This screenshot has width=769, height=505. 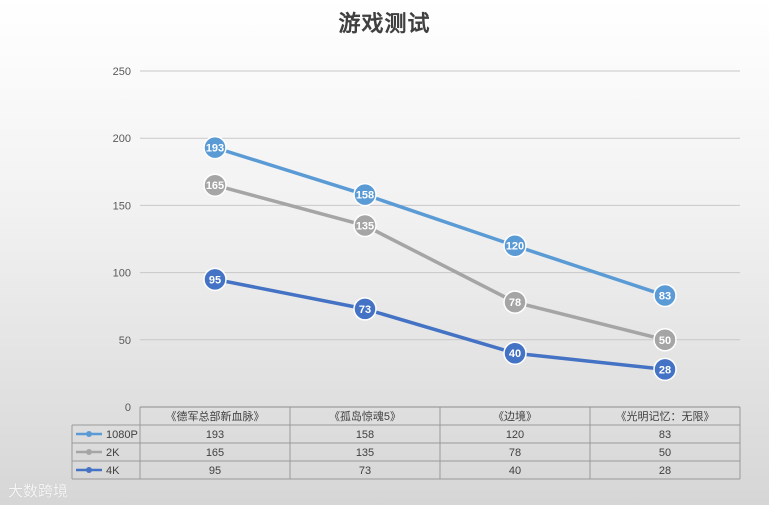 What do you see at coordinates (38, 491) in the screenshot?
I see `watermark-logo: 大数跨境` at bounding box center [38, 491].